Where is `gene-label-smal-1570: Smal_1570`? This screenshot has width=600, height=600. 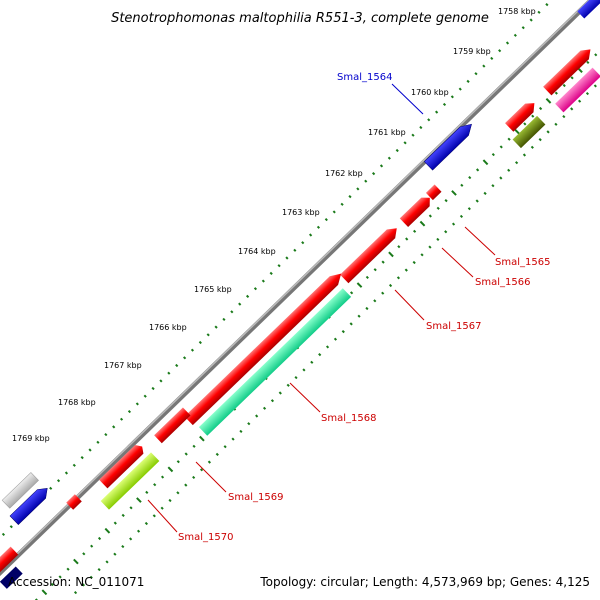
gene-label-smal-1570: Smal_1570 is located at coordinates (205, 537).